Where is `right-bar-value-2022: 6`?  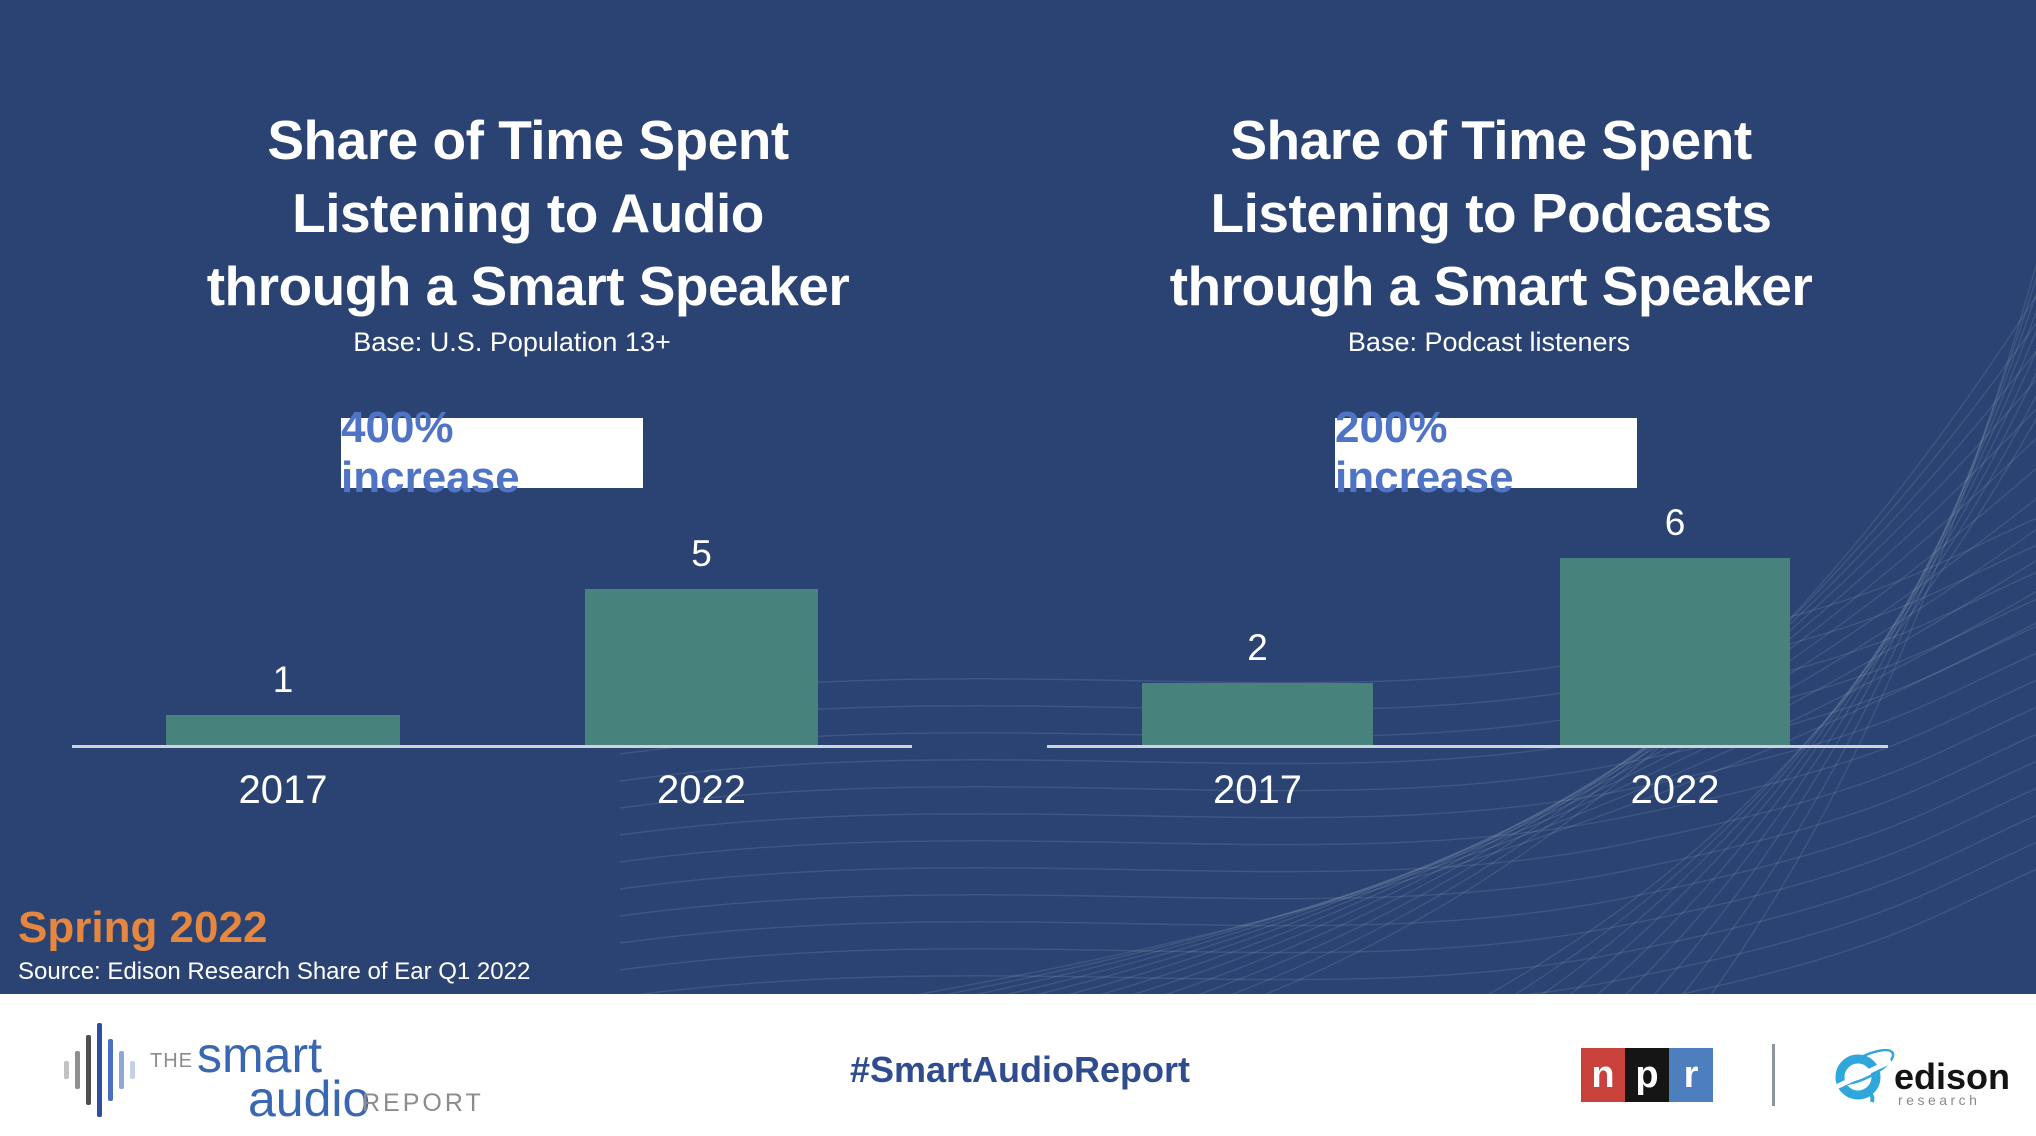
right-bar-value-2022: 6 is located at coordinates (1675, 522).